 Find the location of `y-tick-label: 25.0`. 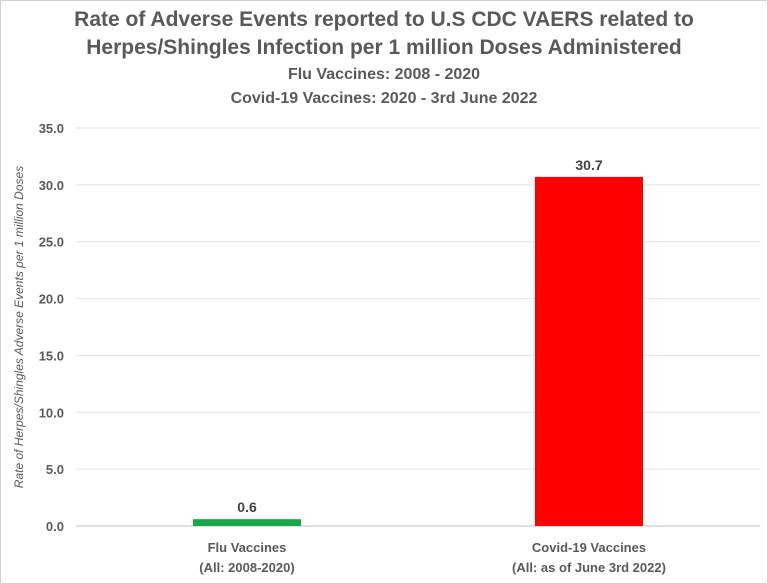

y-tick-label: 25.0 is located at coordinates (51, 242).